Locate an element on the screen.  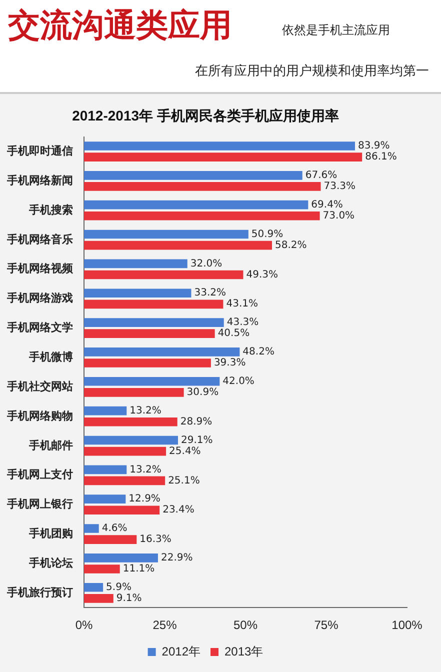
data-label: 39.3% is located at coordinates (230, 363).